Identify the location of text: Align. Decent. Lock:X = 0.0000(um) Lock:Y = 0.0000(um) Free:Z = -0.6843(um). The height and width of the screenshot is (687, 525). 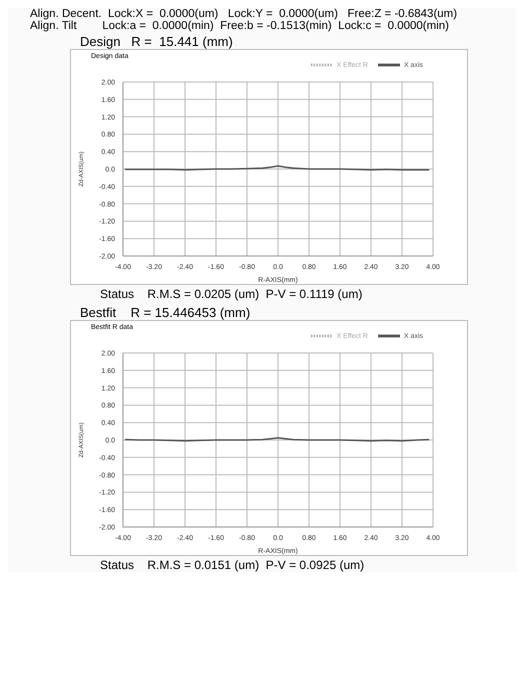
(244, 14).